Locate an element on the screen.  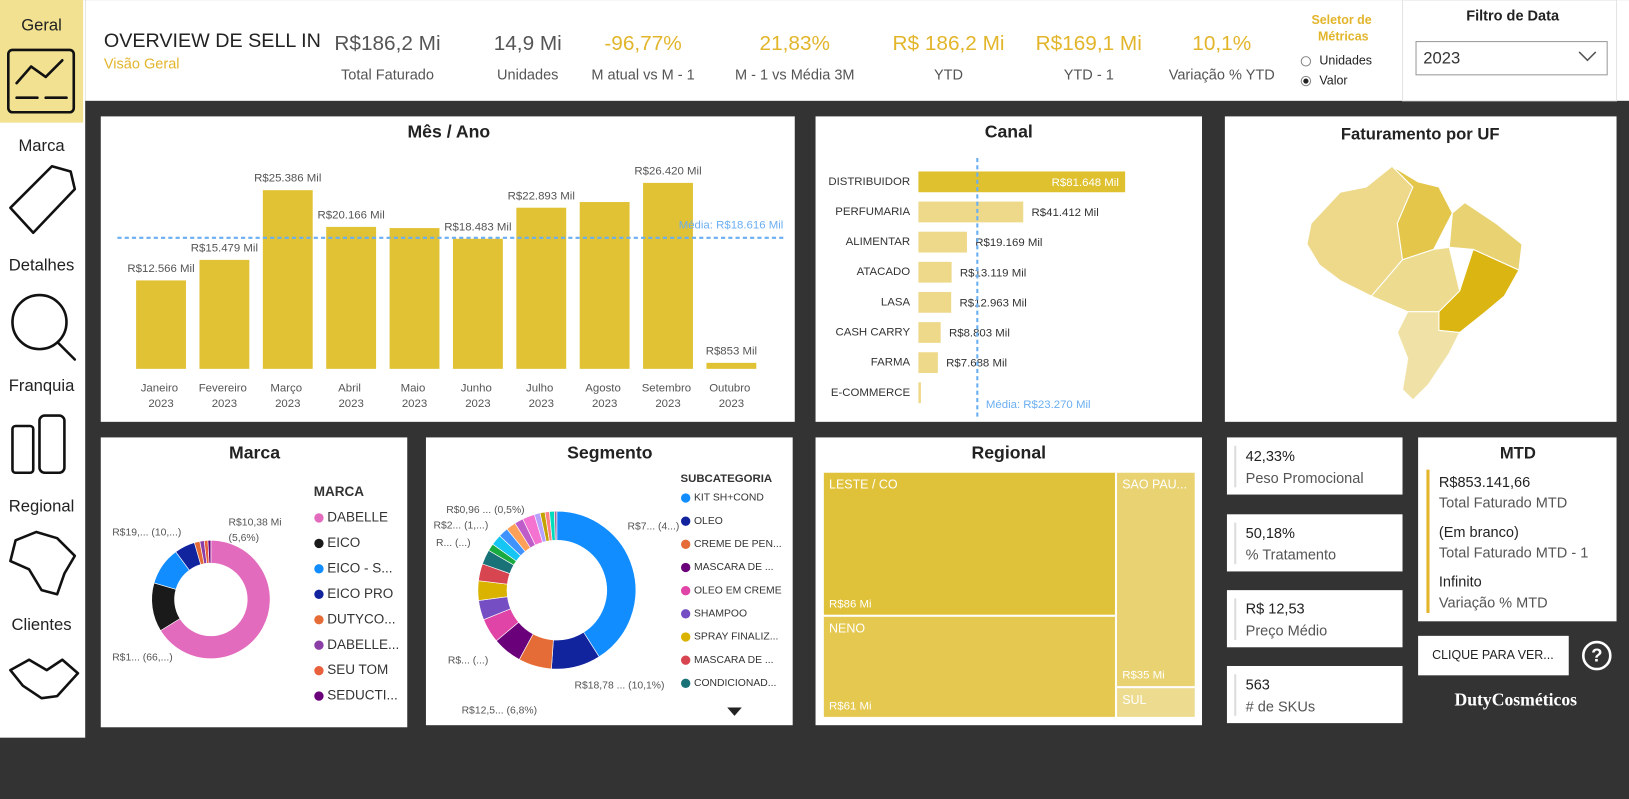
mtd-title: MTD is located at coordinates (1518, 452).